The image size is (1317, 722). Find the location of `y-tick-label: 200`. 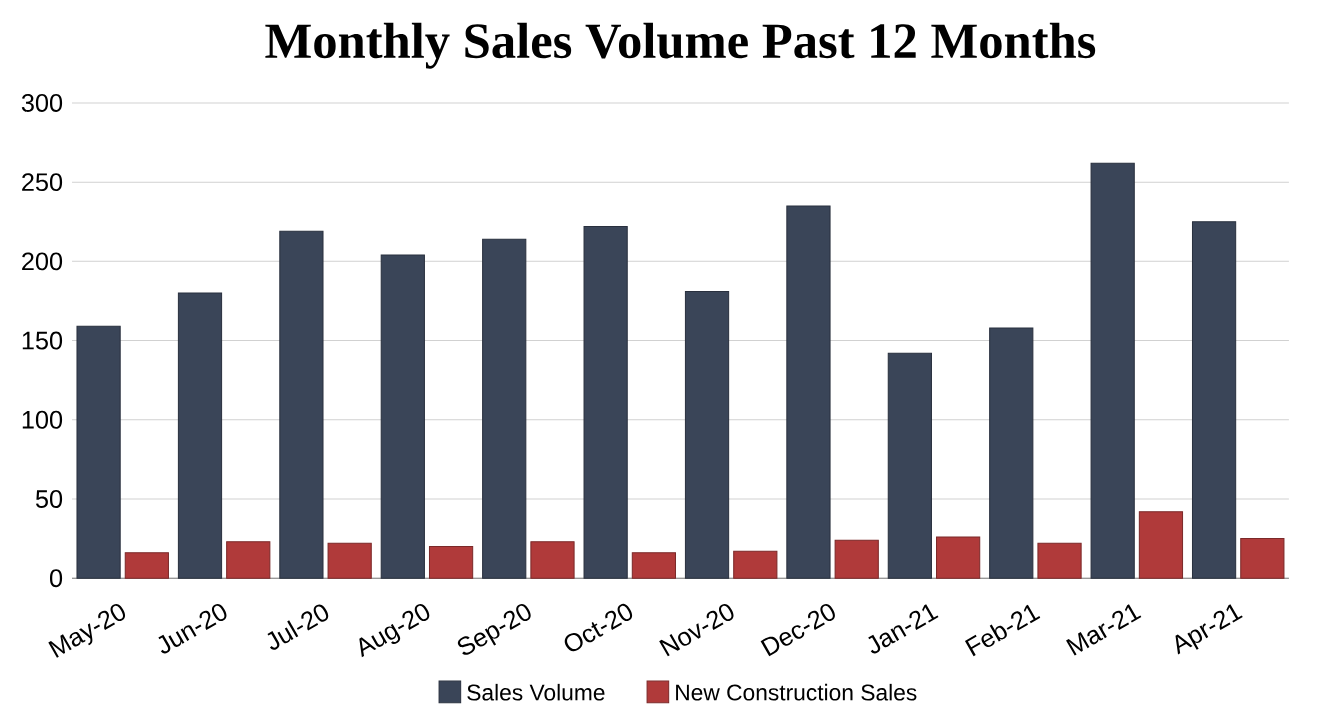

y-tick-label: 200 is located at coordinates (42, 261).